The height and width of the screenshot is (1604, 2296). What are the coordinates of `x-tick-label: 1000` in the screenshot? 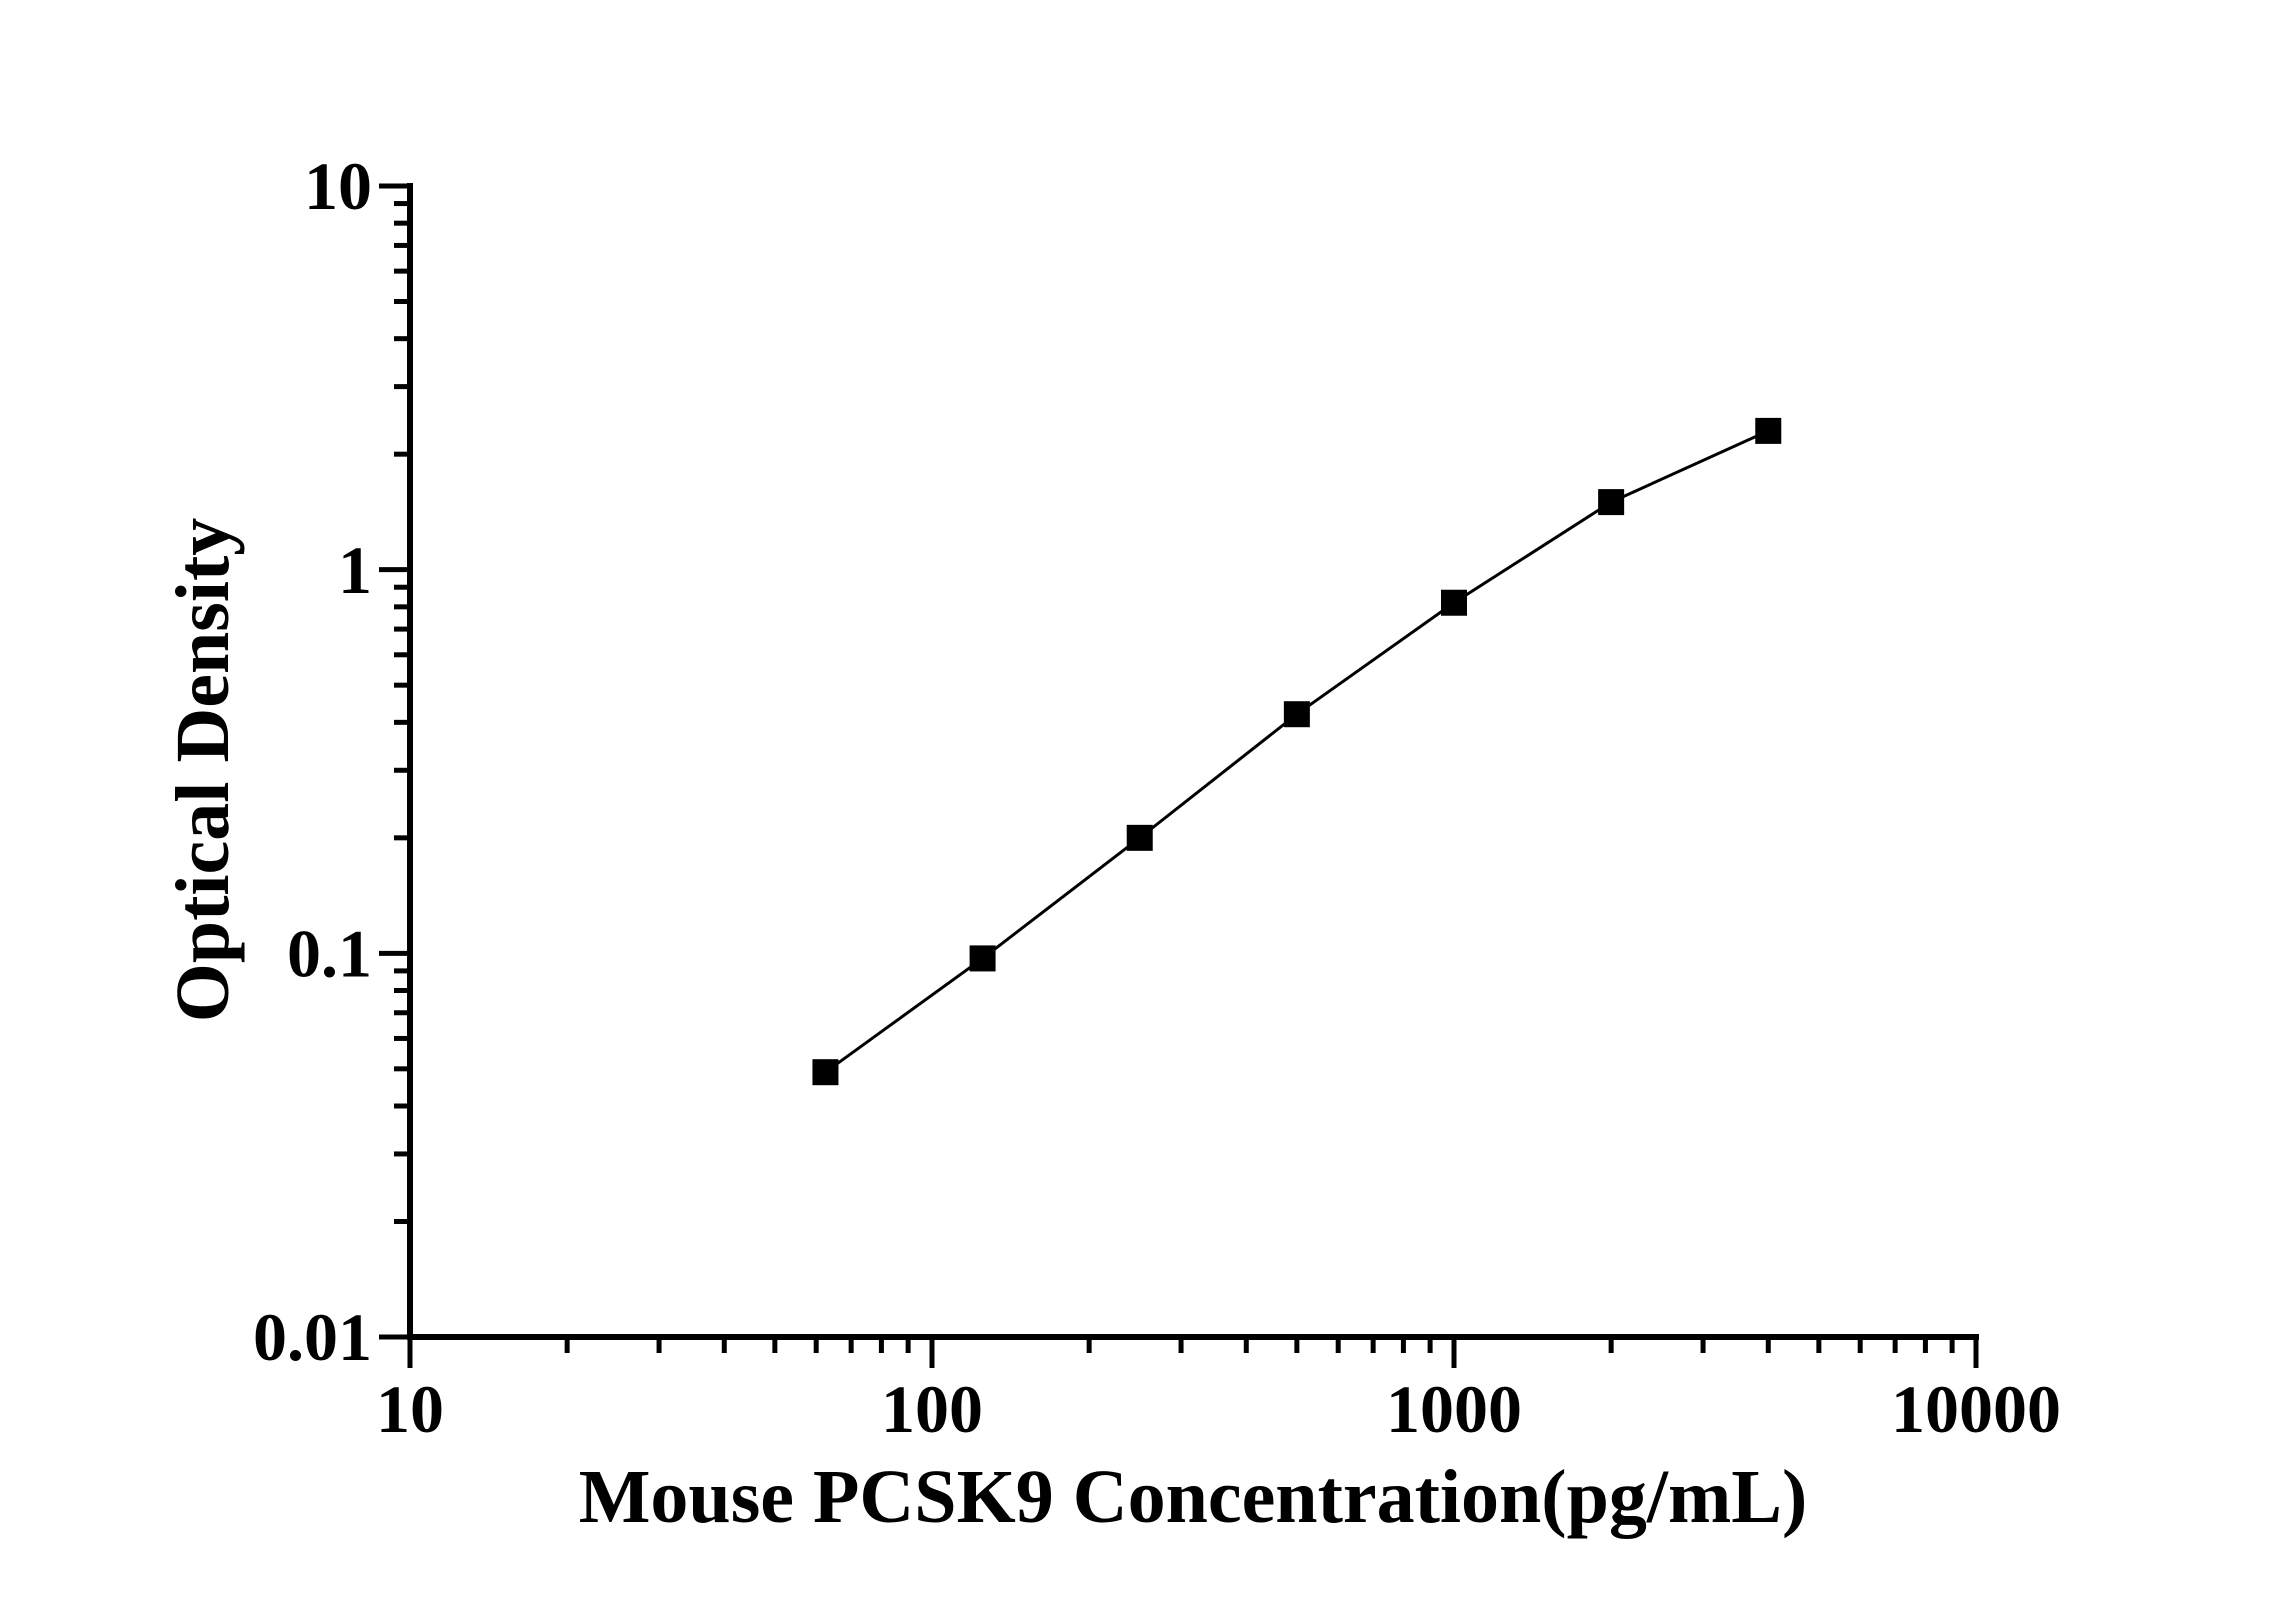 It's located at (1454, 1409).